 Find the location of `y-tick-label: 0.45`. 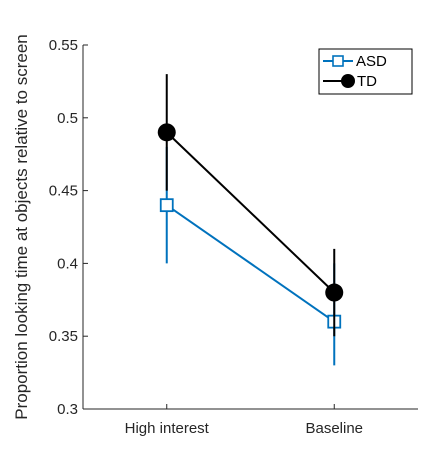

y-tick-label: 0.45 is located at coordinates (63, 191).